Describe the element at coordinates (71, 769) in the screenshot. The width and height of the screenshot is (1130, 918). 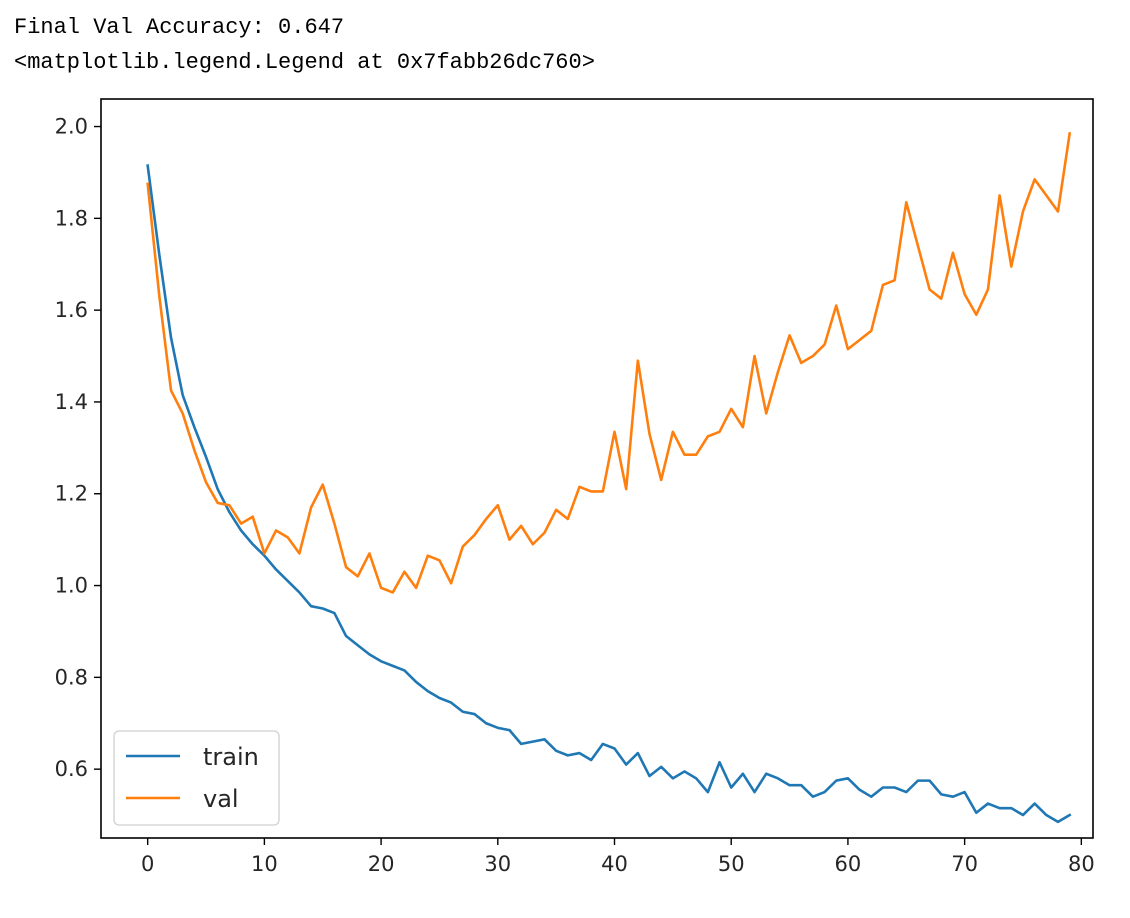
I see `y-tick-label: 0.6` at that location.